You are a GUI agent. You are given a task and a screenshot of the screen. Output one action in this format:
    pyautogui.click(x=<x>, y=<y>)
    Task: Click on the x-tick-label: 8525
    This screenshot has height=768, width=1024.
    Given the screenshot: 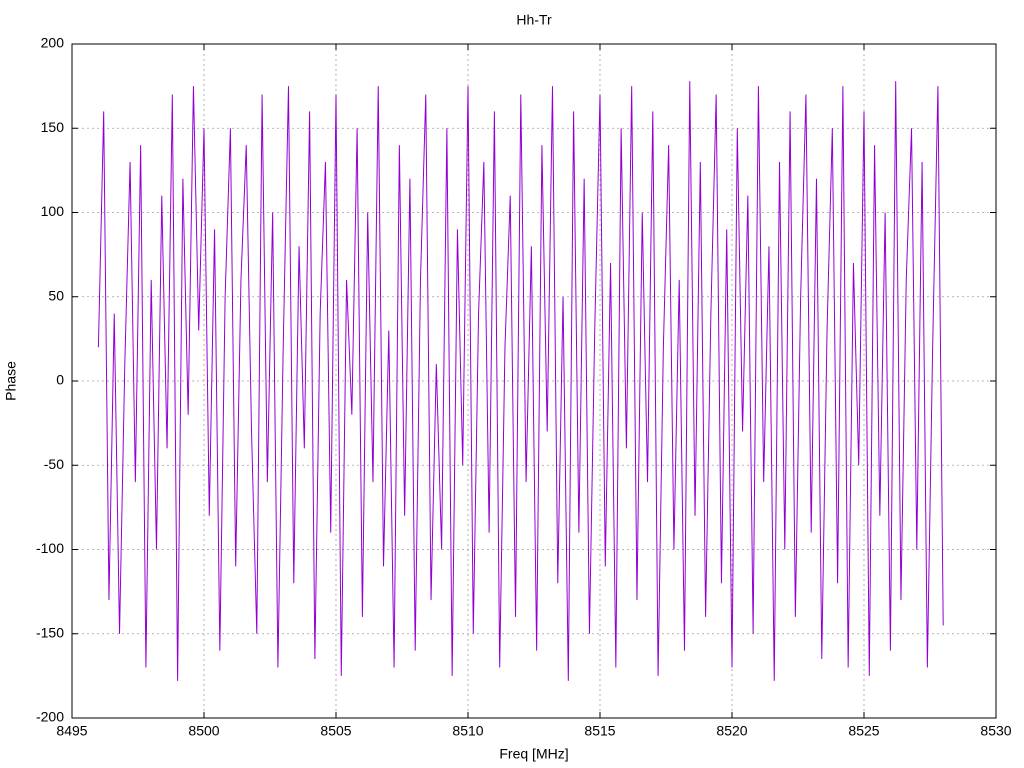 What is the action you would take?
    pyautogui.click(x=863, y=731)
    